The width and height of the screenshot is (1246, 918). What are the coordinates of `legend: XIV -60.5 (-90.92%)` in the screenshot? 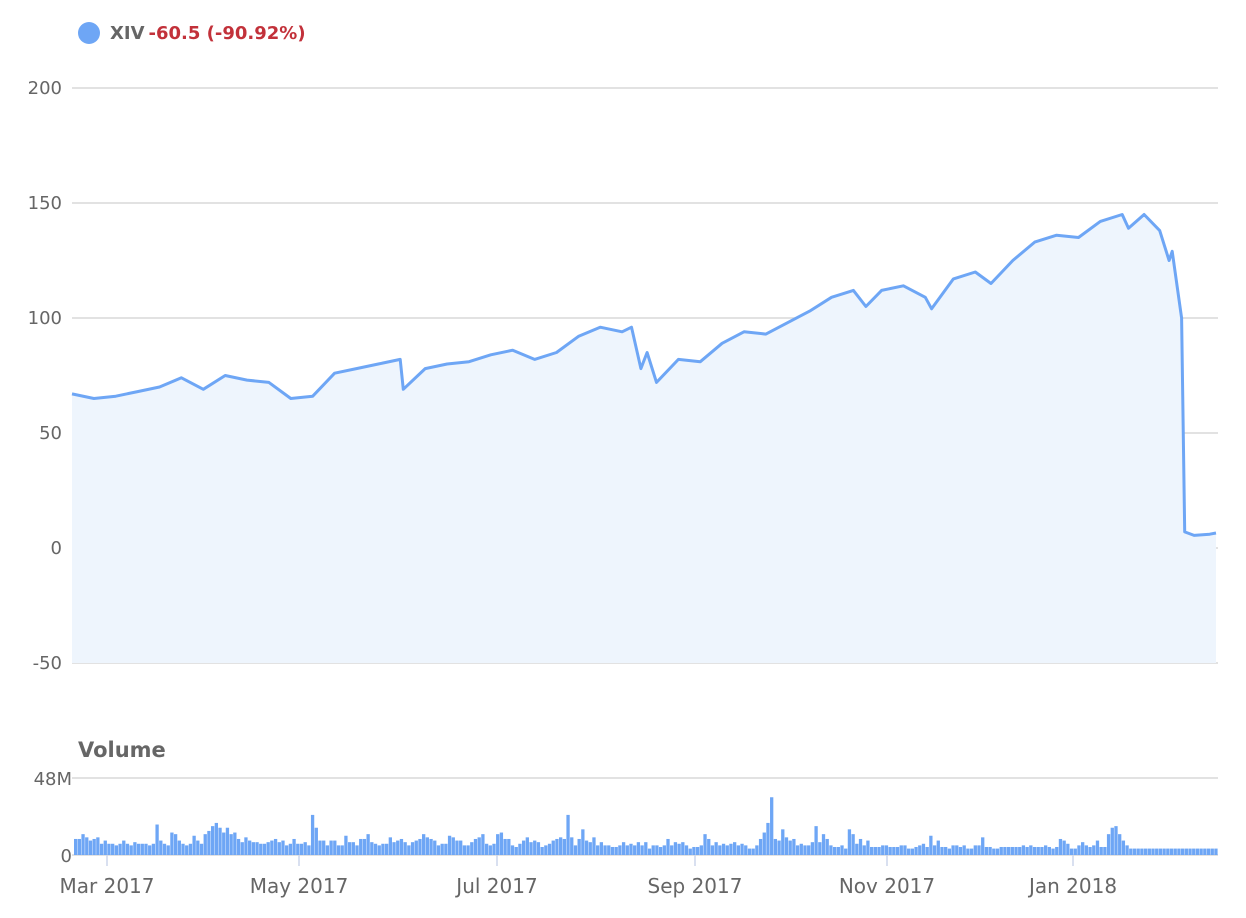 It's located at (192, 33).